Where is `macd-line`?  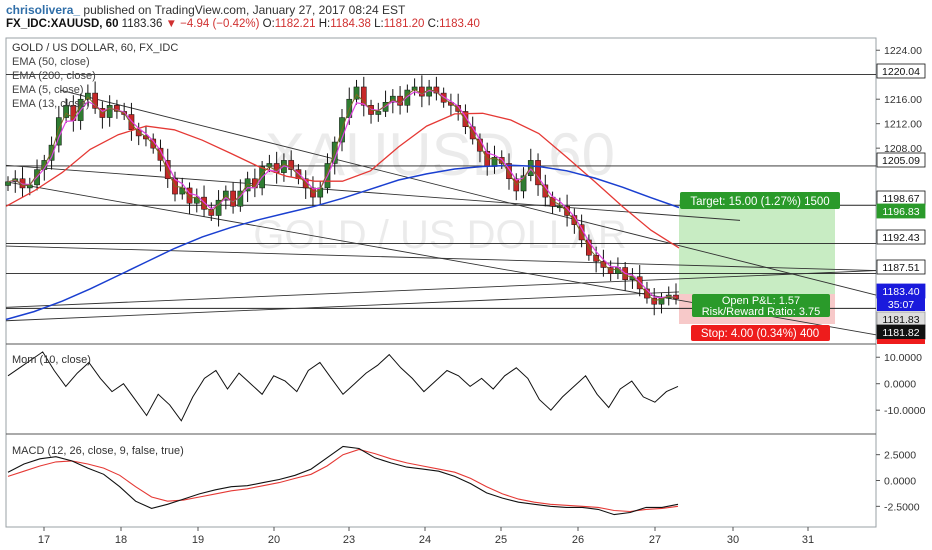
macd-line is located at coordinates (343, 480).